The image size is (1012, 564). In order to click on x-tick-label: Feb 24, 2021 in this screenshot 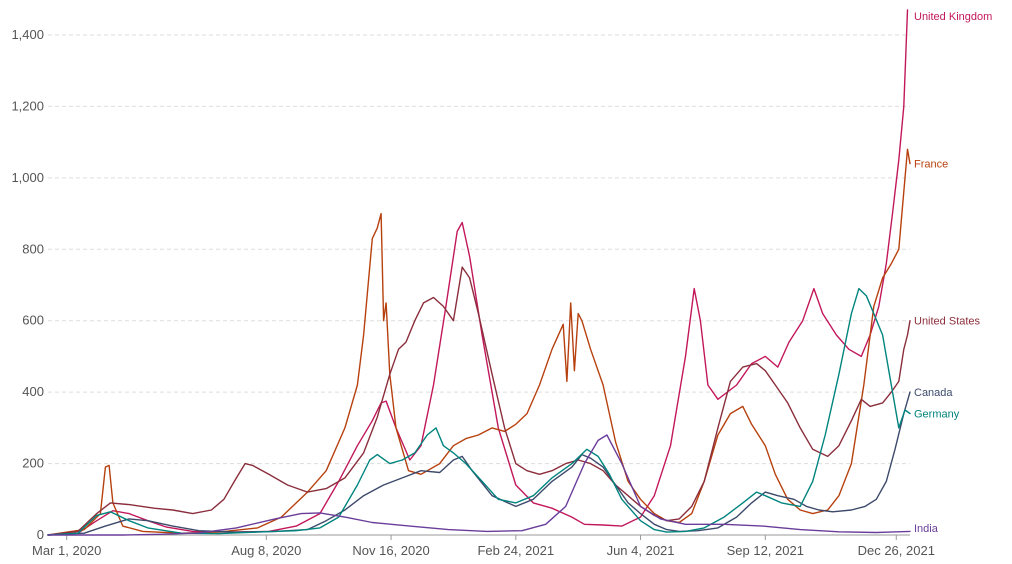, I will do `click(515, 550)`.